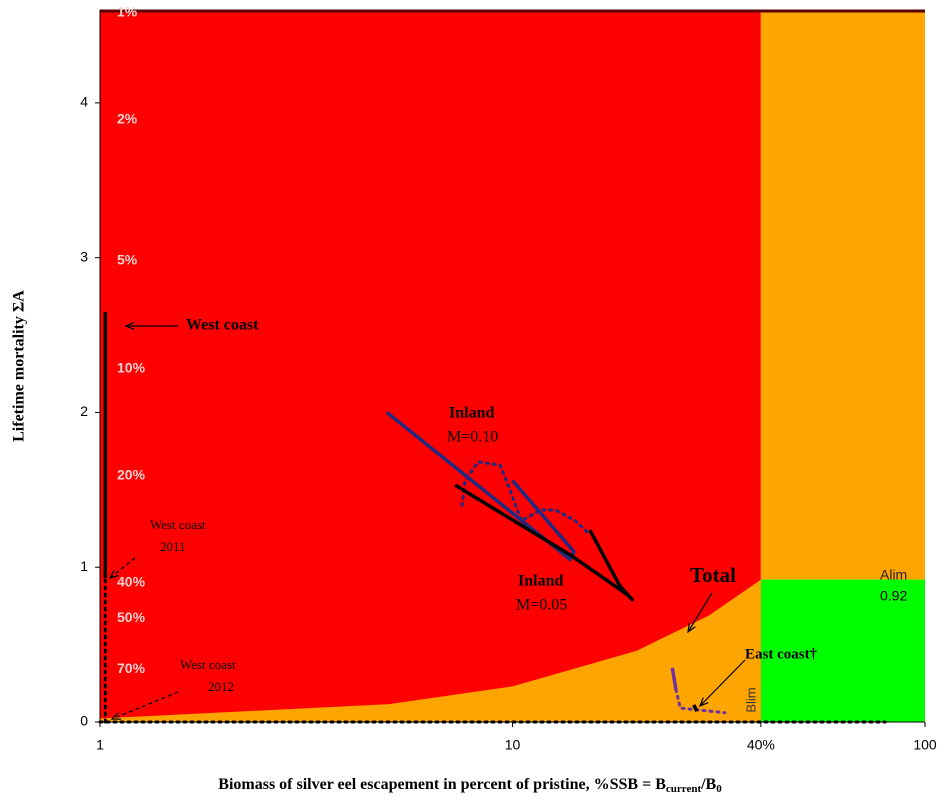  Describe the element at coordinates (84, 411) in the screenshot. I see `y-tick-label: 2` at that location.